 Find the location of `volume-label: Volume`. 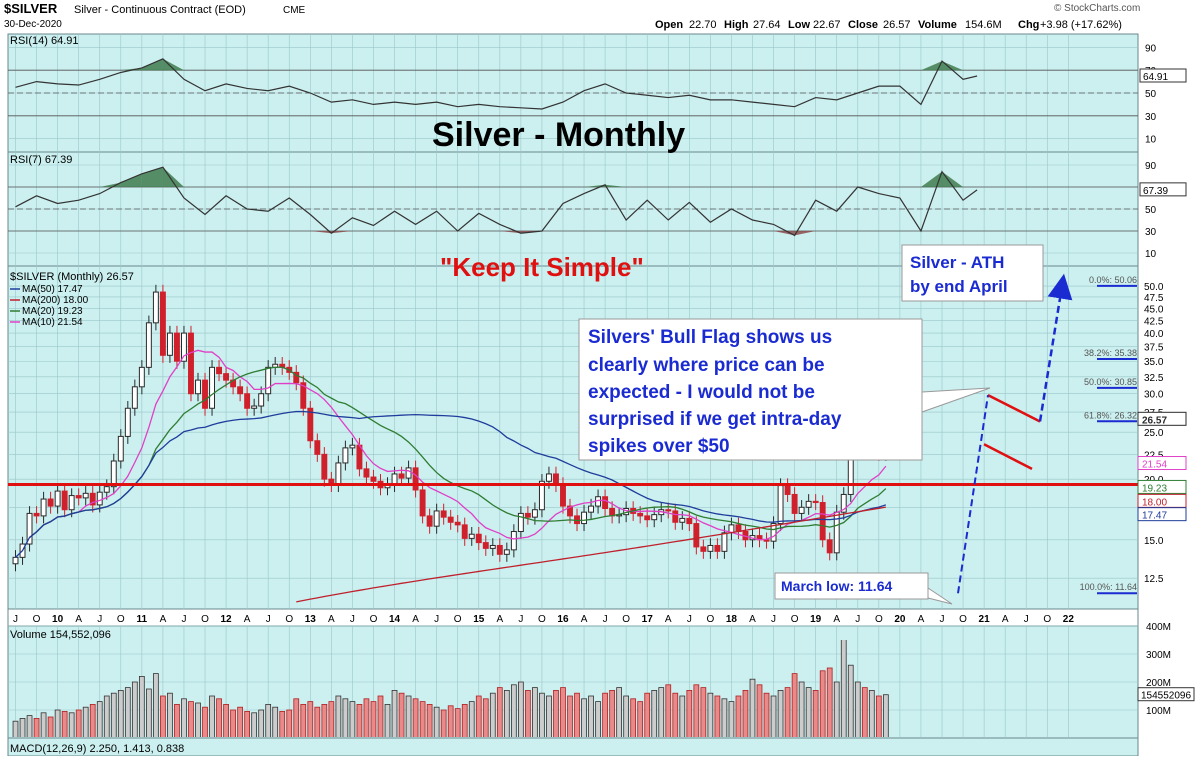

volume-label: Volume is located at coordinates (937, 25).